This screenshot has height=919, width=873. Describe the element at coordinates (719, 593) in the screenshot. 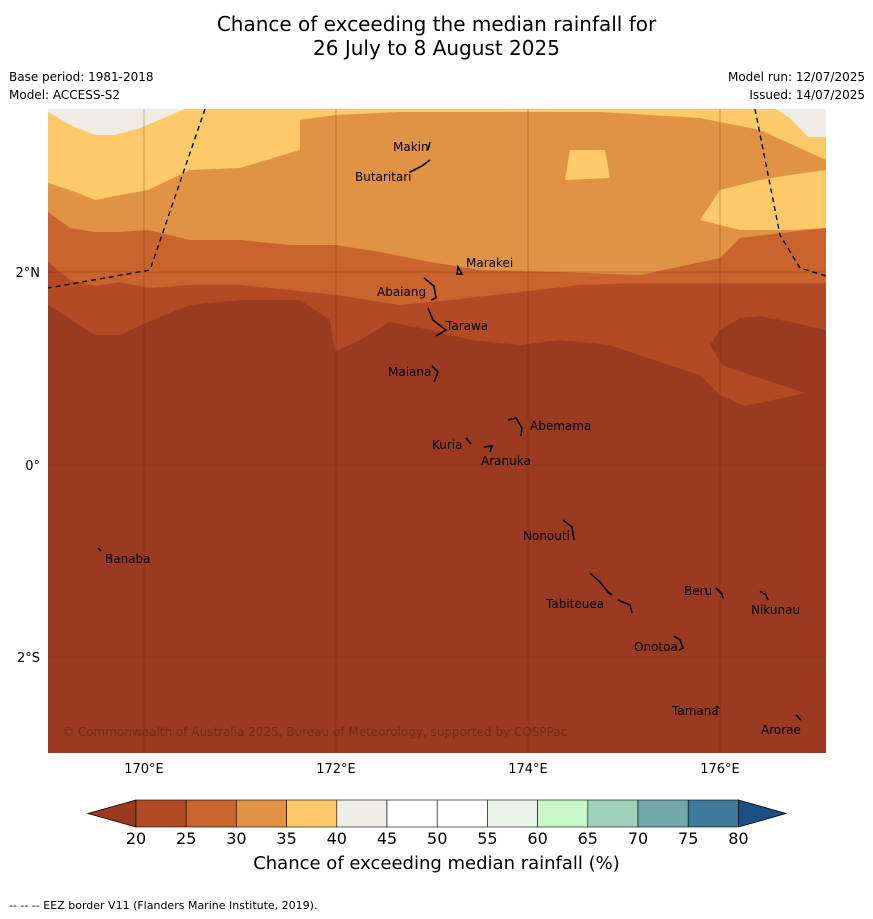

I see `island-beru` at that location.